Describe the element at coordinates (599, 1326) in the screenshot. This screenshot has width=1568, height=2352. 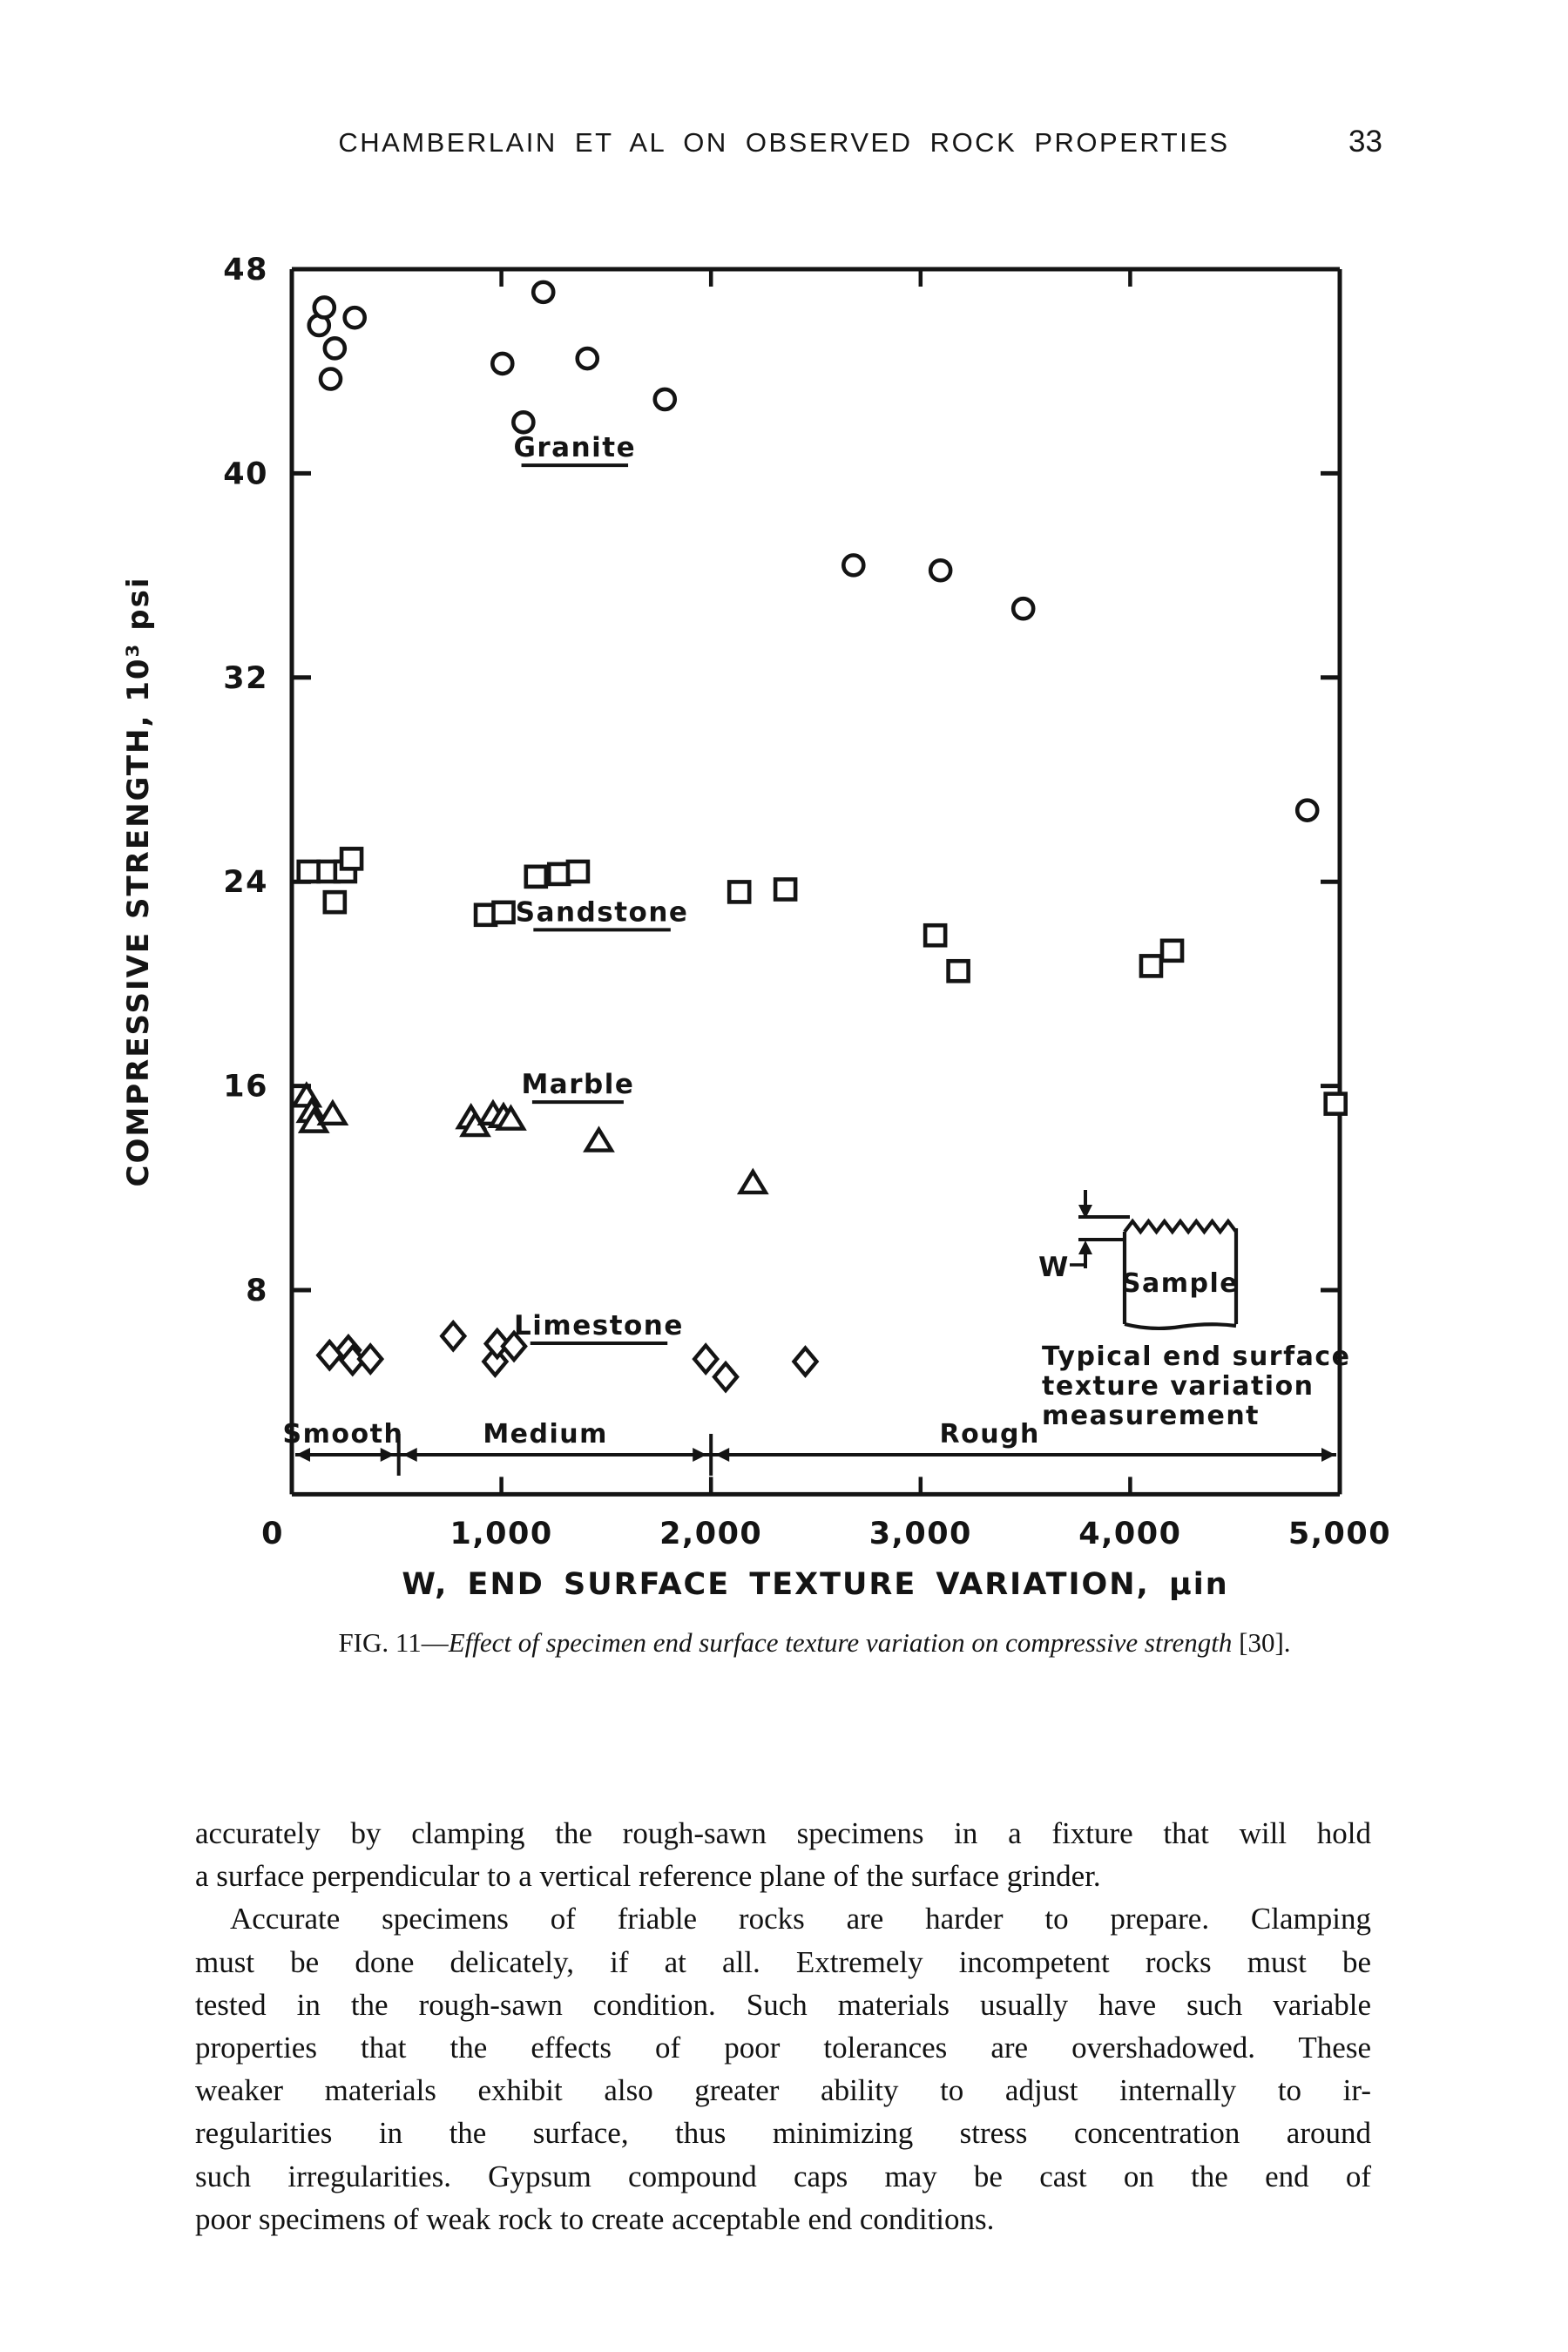
I see `limestone-series-label: Limestone` at that location.